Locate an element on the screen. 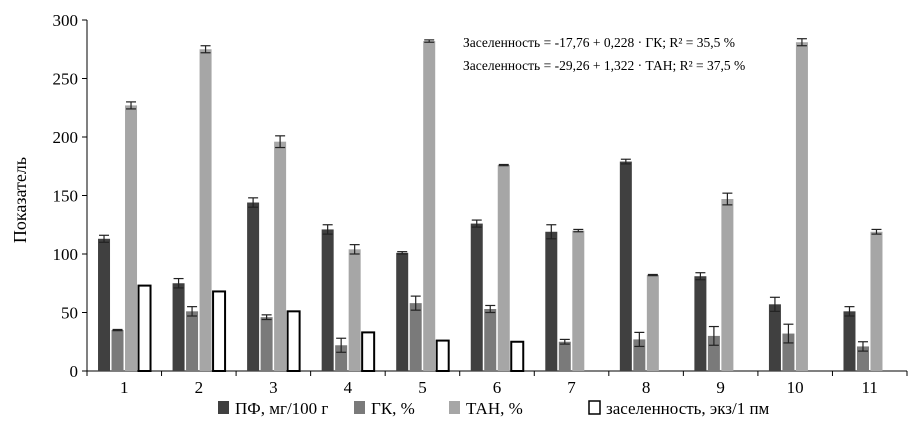 Image resolution: width=921 pixels, height=429 pixels. y-tick-label: 50 is located at coordinates (69, 313).